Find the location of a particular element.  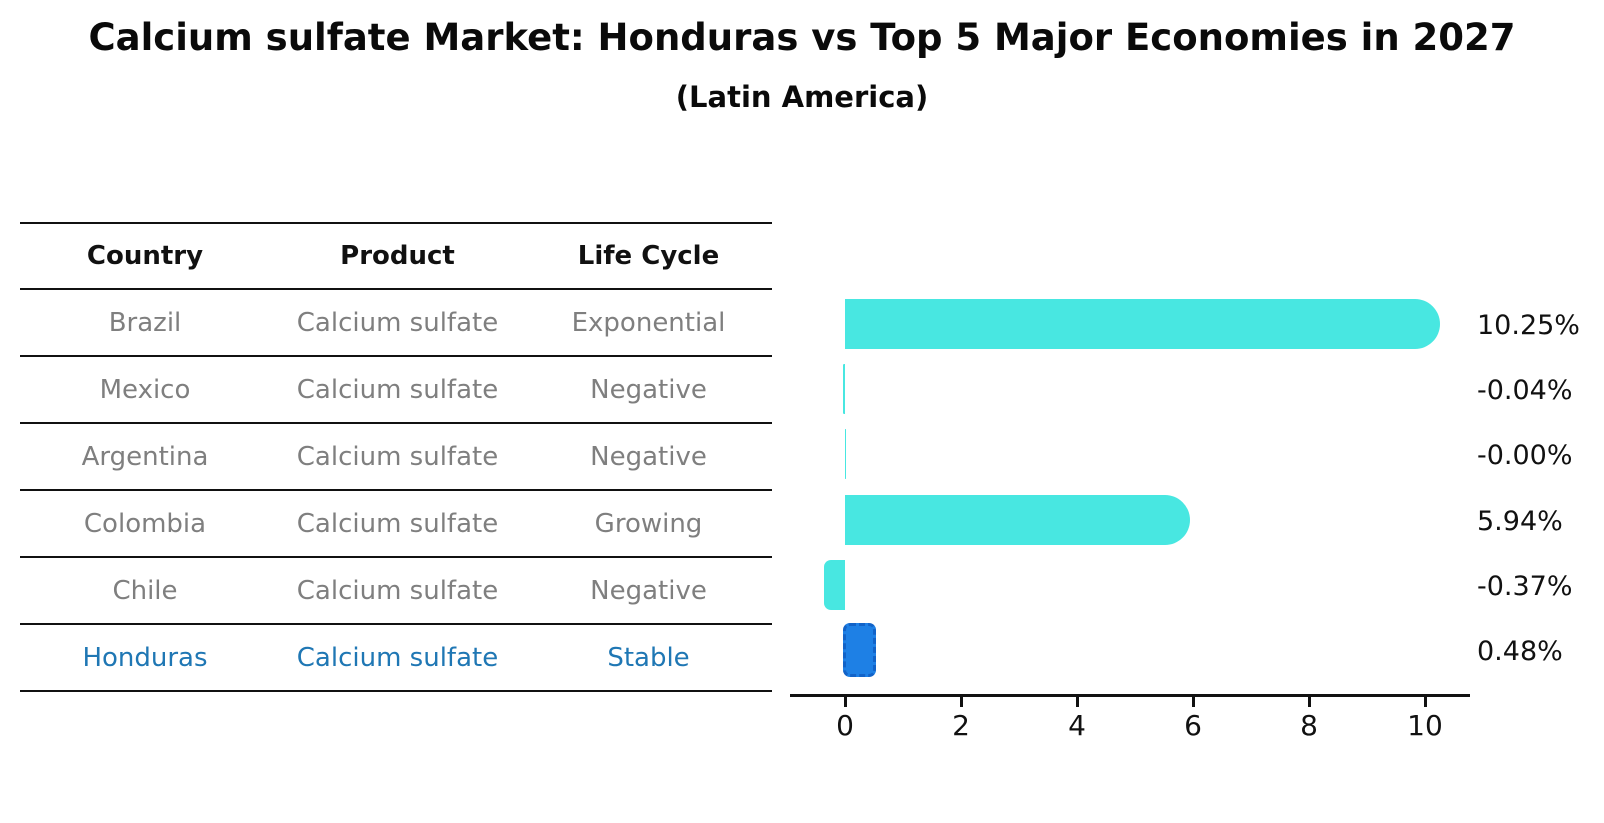

cell-life-cycle: Growing is located at coordinates (648, 523).